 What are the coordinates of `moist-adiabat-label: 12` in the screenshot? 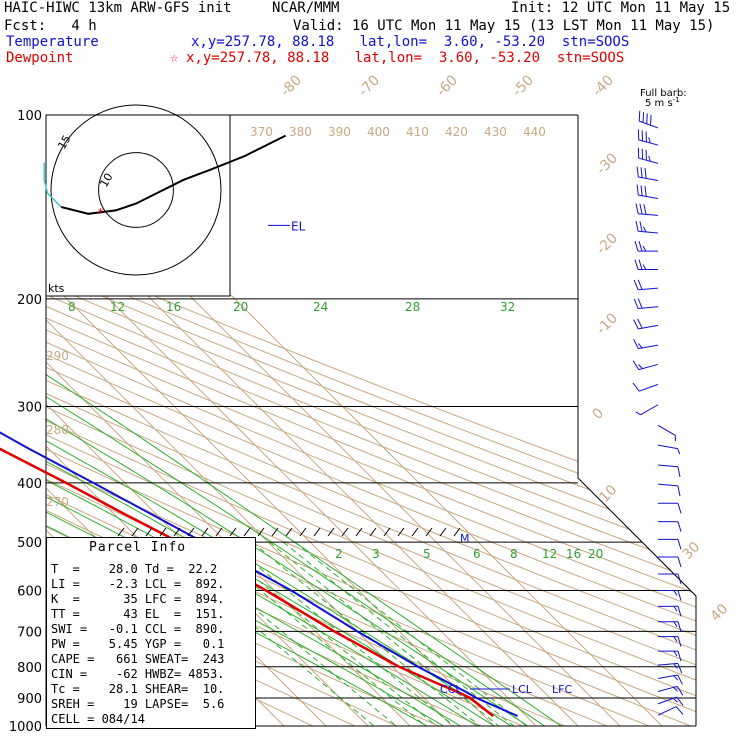 It's located at (117, 307).